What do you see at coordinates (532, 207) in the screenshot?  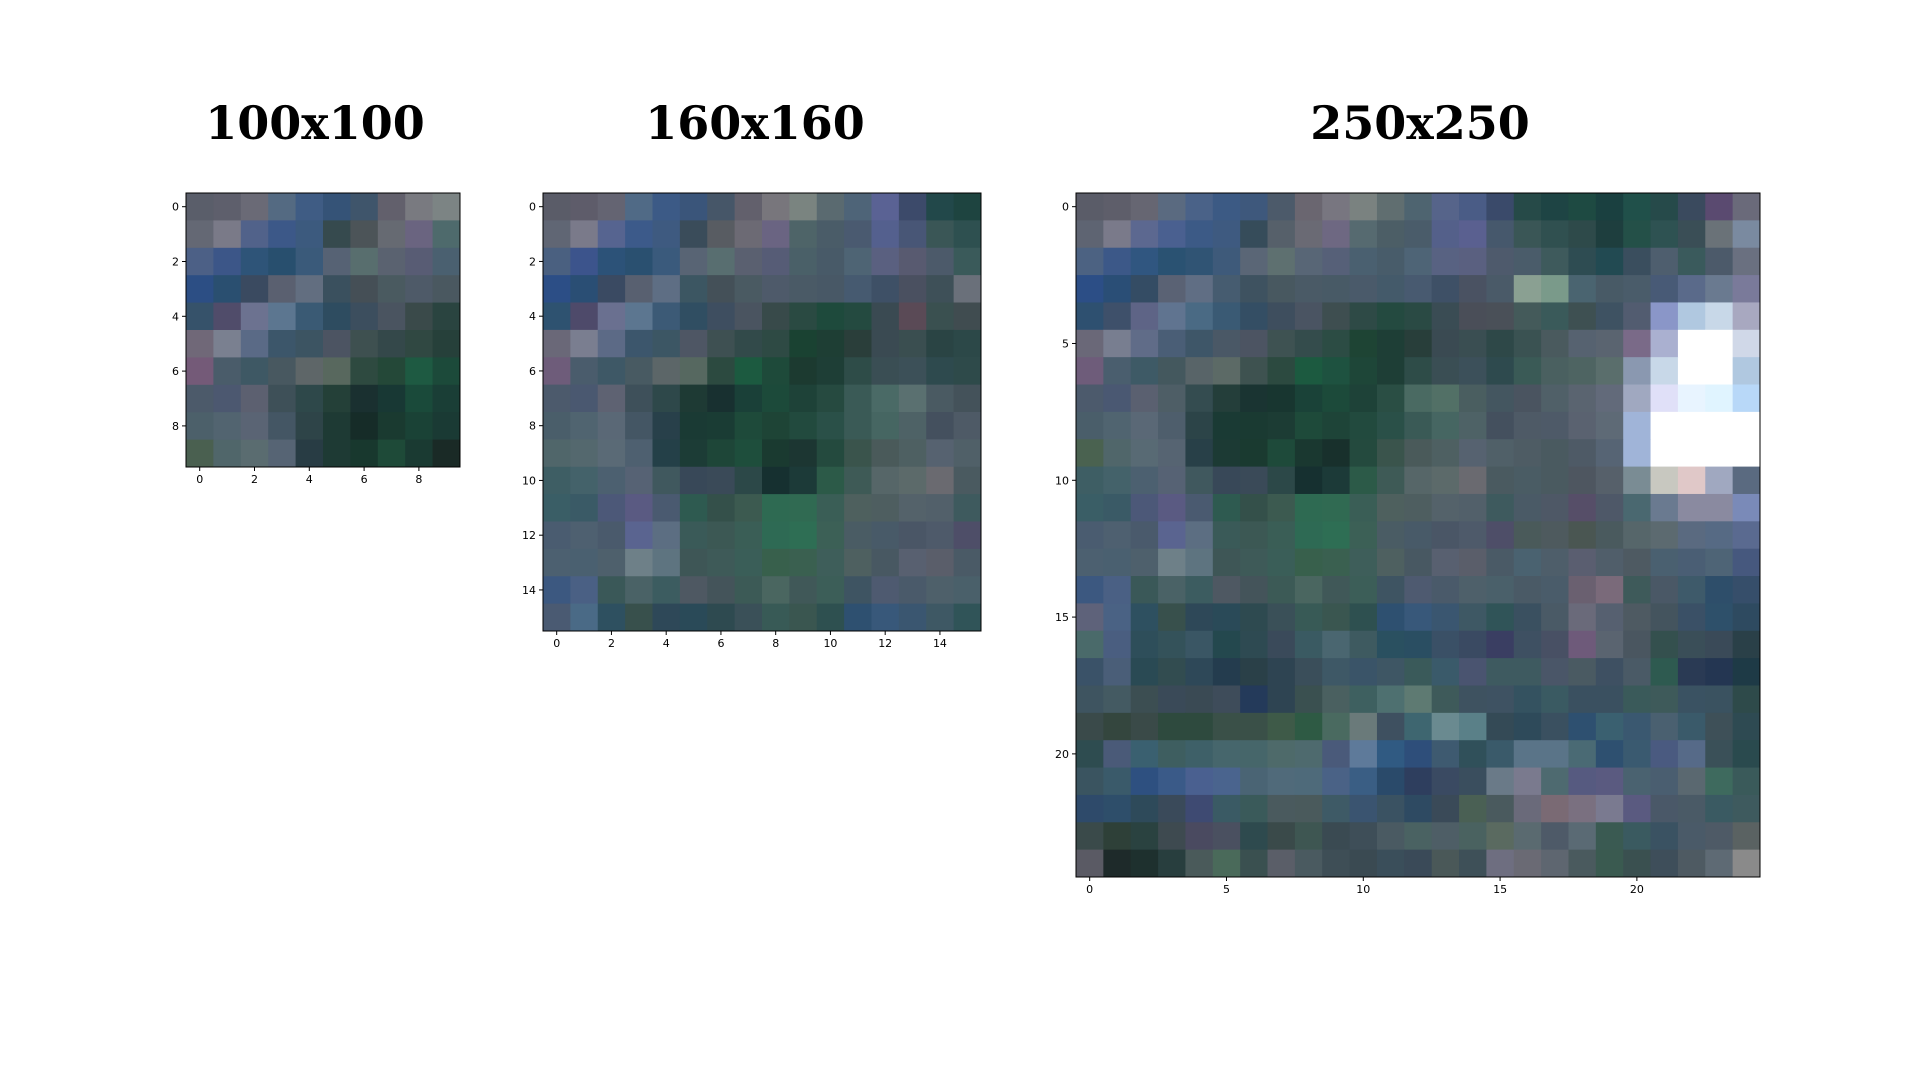 I see `y-tick-label: 0` at bounding box center [532, 207].